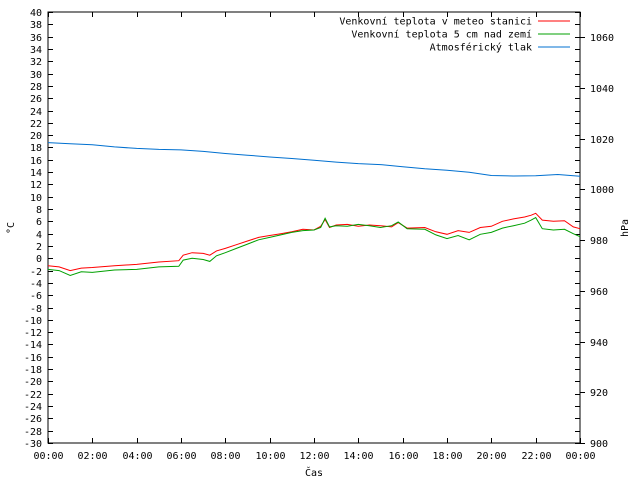 This screenshot has height=480, width=640. I want to click on y2-tick-label: 1000, so click(602, 190).